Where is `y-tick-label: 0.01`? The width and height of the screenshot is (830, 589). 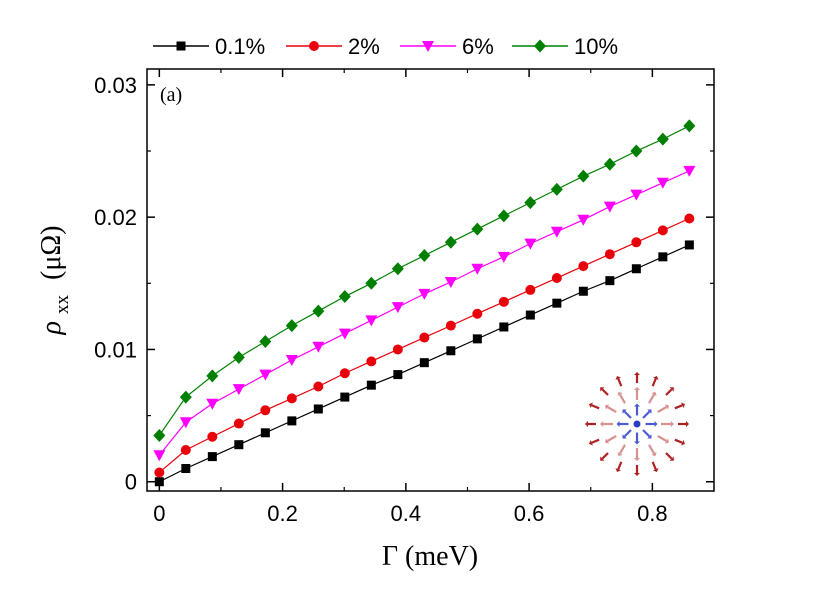
y-tick-label: 0.01 is located at coordinates (115, 349).